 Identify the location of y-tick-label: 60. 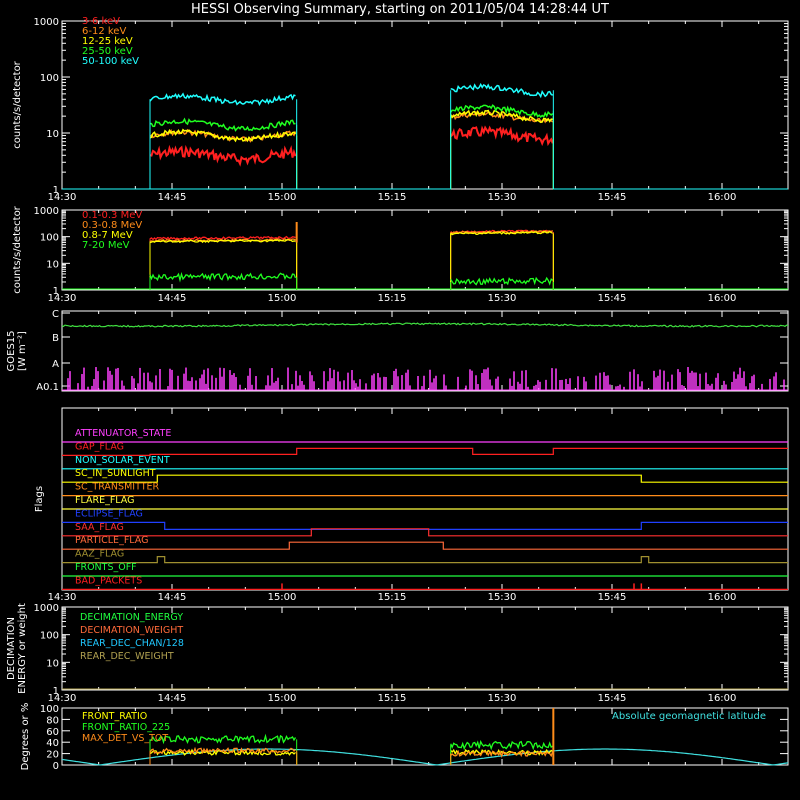
(52, 732).